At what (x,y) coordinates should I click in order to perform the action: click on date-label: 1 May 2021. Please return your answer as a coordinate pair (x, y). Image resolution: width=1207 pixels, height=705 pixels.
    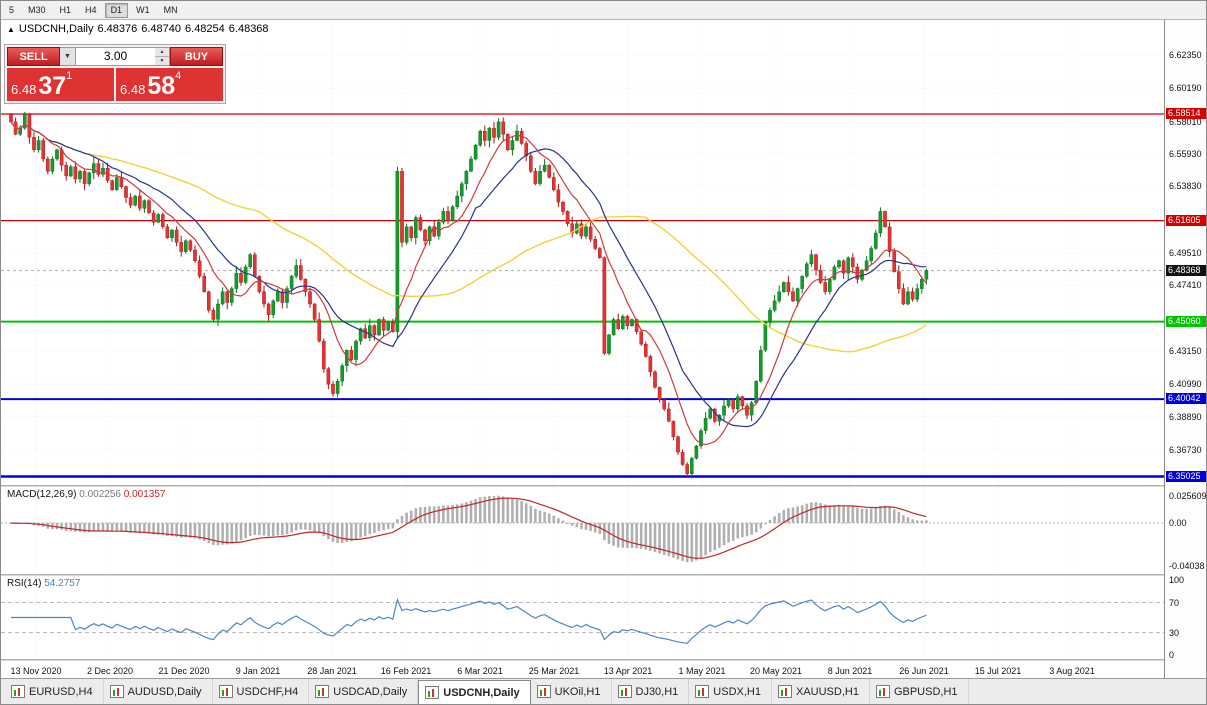
    Looking at the image, I should click on (702, 671).